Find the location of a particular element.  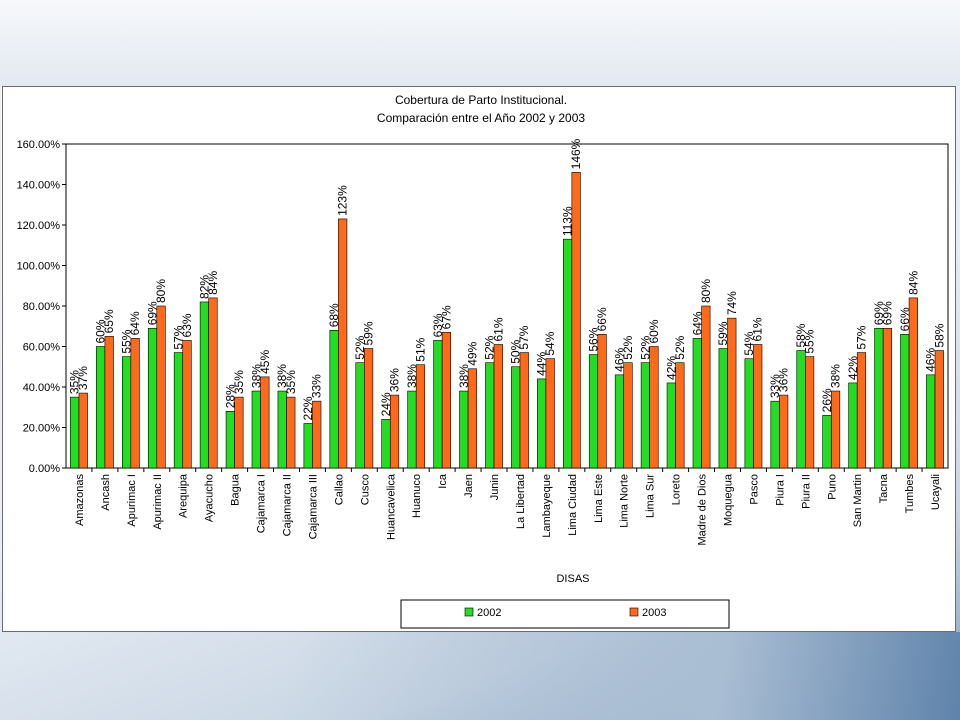

x-tick-label: Jaen is located at coordinates (469, 486).